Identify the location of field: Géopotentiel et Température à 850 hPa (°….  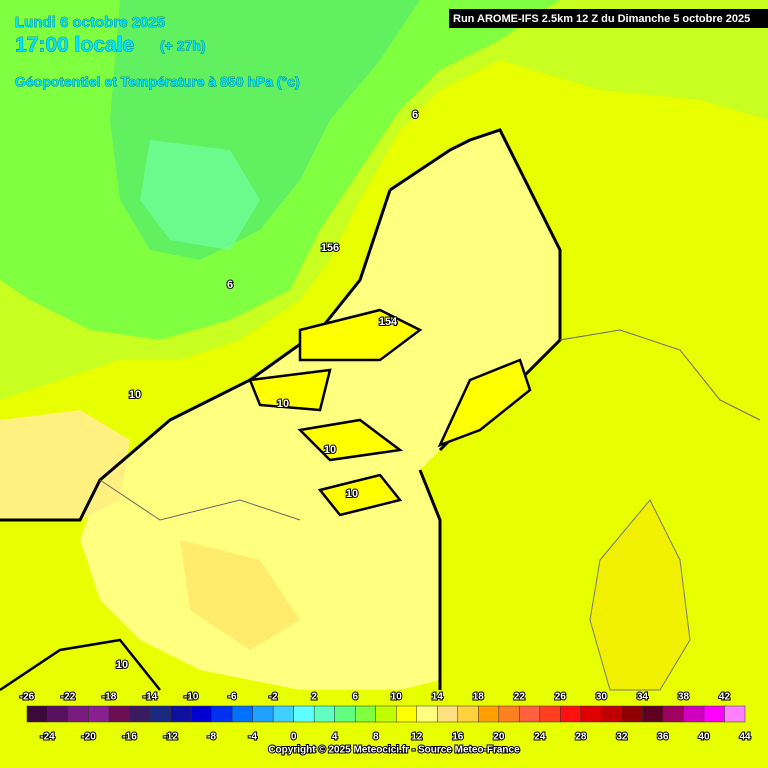
(157, 82).